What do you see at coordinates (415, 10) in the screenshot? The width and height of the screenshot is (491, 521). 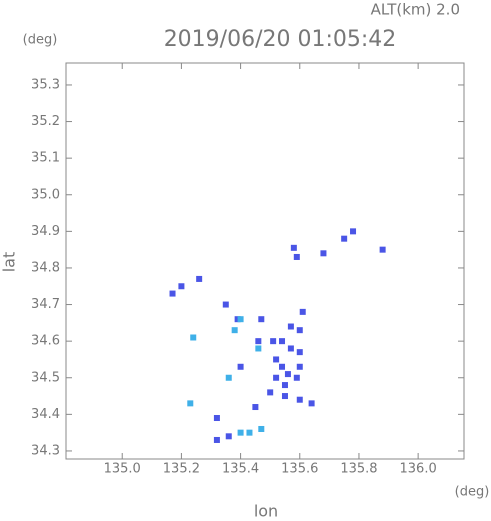 I see `altitude-label: ALT(km) 2.0` at bounding box center [415, 10].